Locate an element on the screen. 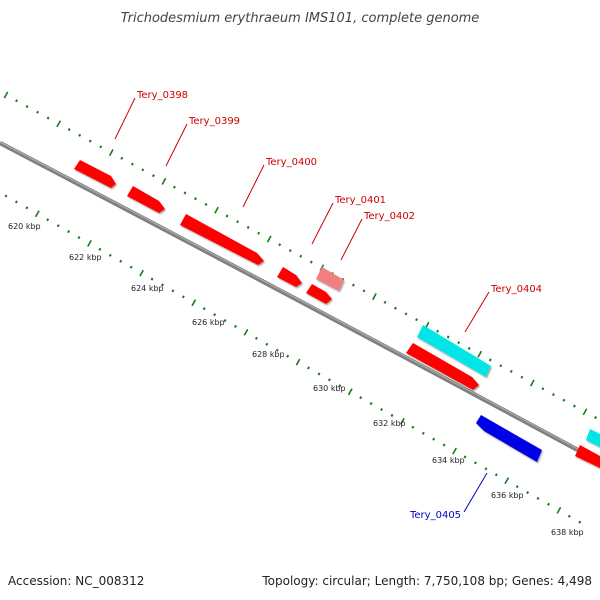  gene-label-tery-0399: Tery_0399 is located at coordinates (214, 121).